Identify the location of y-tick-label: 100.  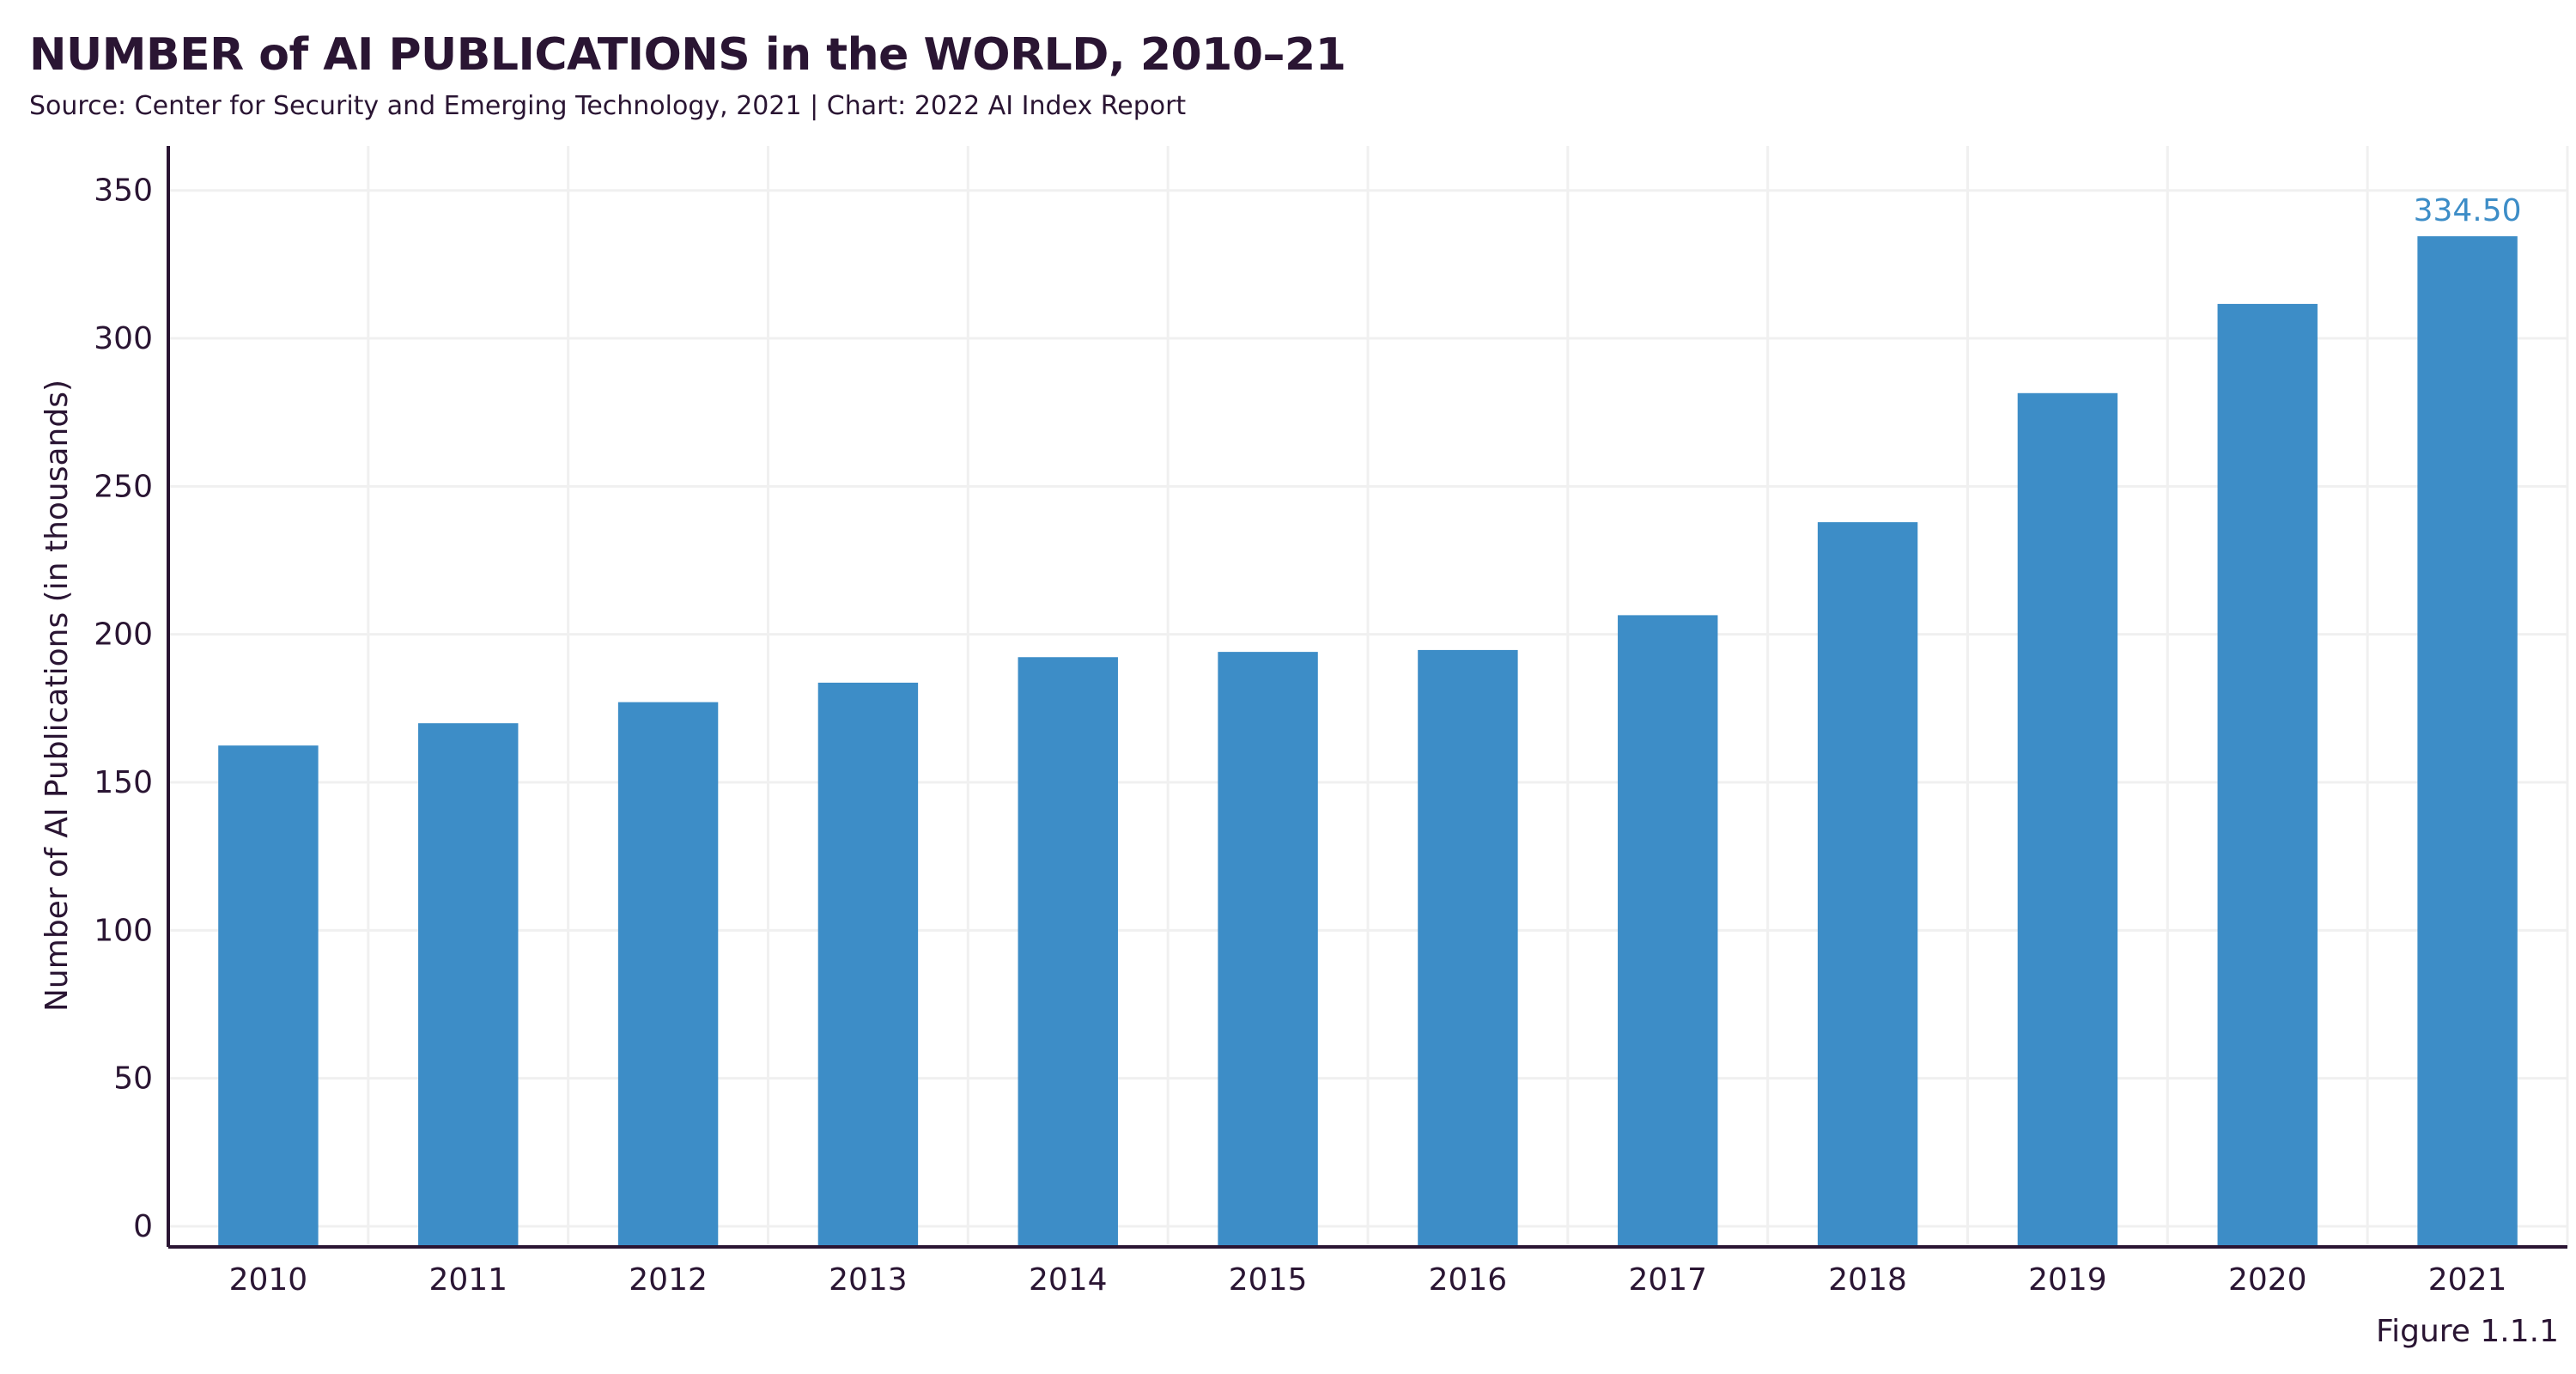
(123, 930).